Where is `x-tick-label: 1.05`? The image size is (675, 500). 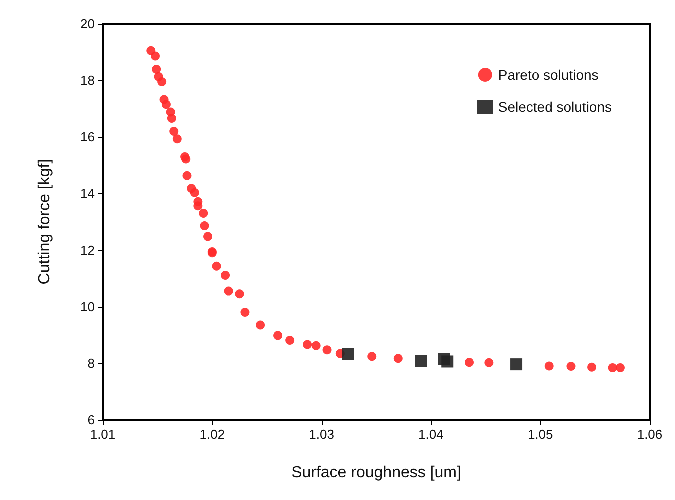 x-tick-label: 1.05 is located at coordinates (541, 434).